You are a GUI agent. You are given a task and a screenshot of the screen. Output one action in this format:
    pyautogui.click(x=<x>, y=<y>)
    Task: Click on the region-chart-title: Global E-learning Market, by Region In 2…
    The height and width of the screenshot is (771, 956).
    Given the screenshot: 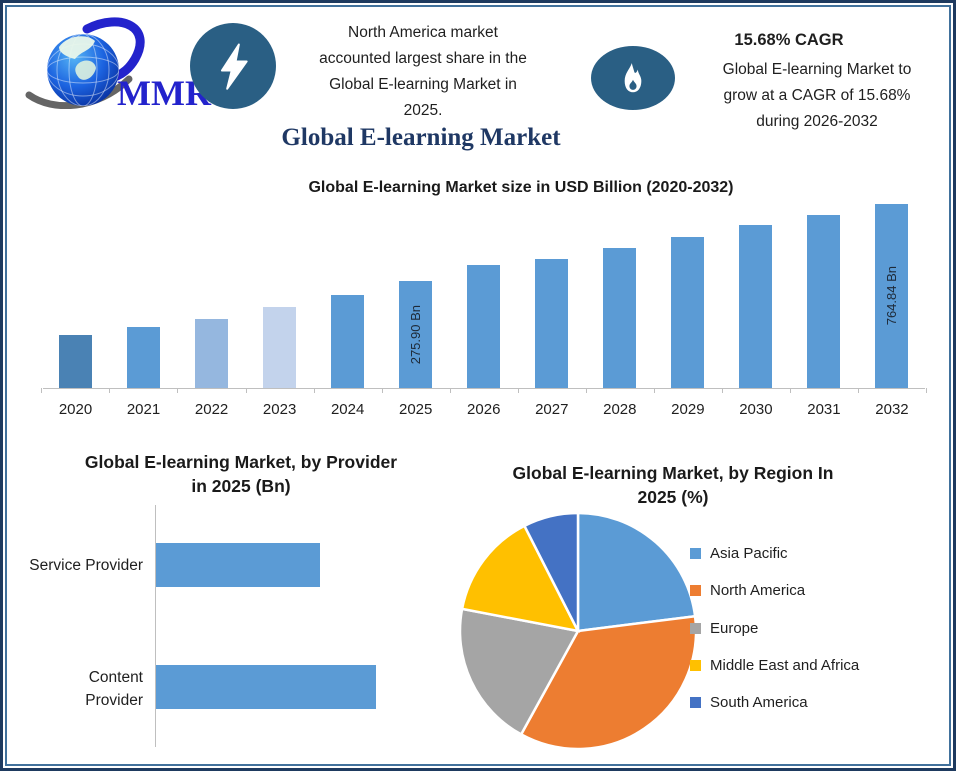 What is the action you would take?
    pyautogui.click(x=673, y=485)
    